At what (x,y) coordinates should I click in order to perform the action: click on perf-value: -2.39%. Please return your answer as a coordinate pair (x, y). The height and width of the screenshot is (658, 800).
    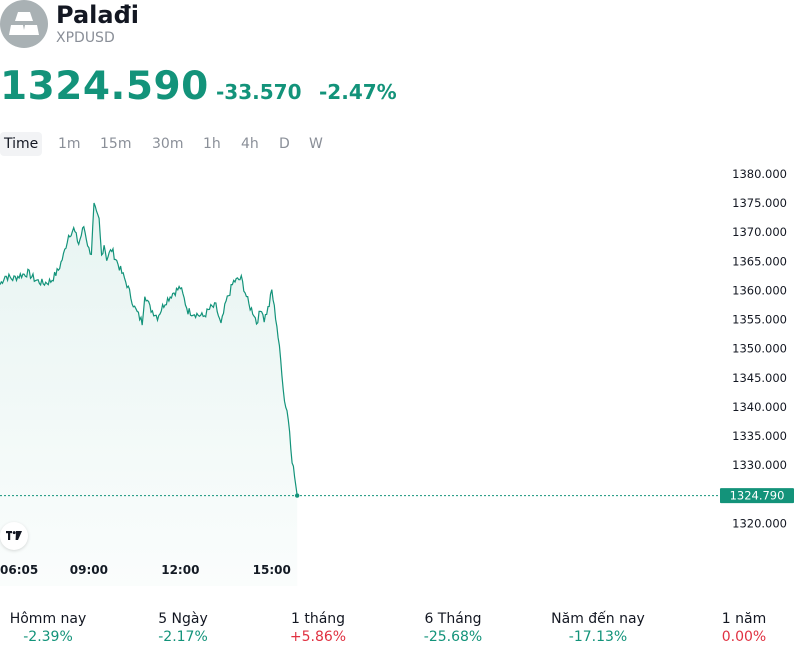
    Looking at the image, I should click on (48, 637).